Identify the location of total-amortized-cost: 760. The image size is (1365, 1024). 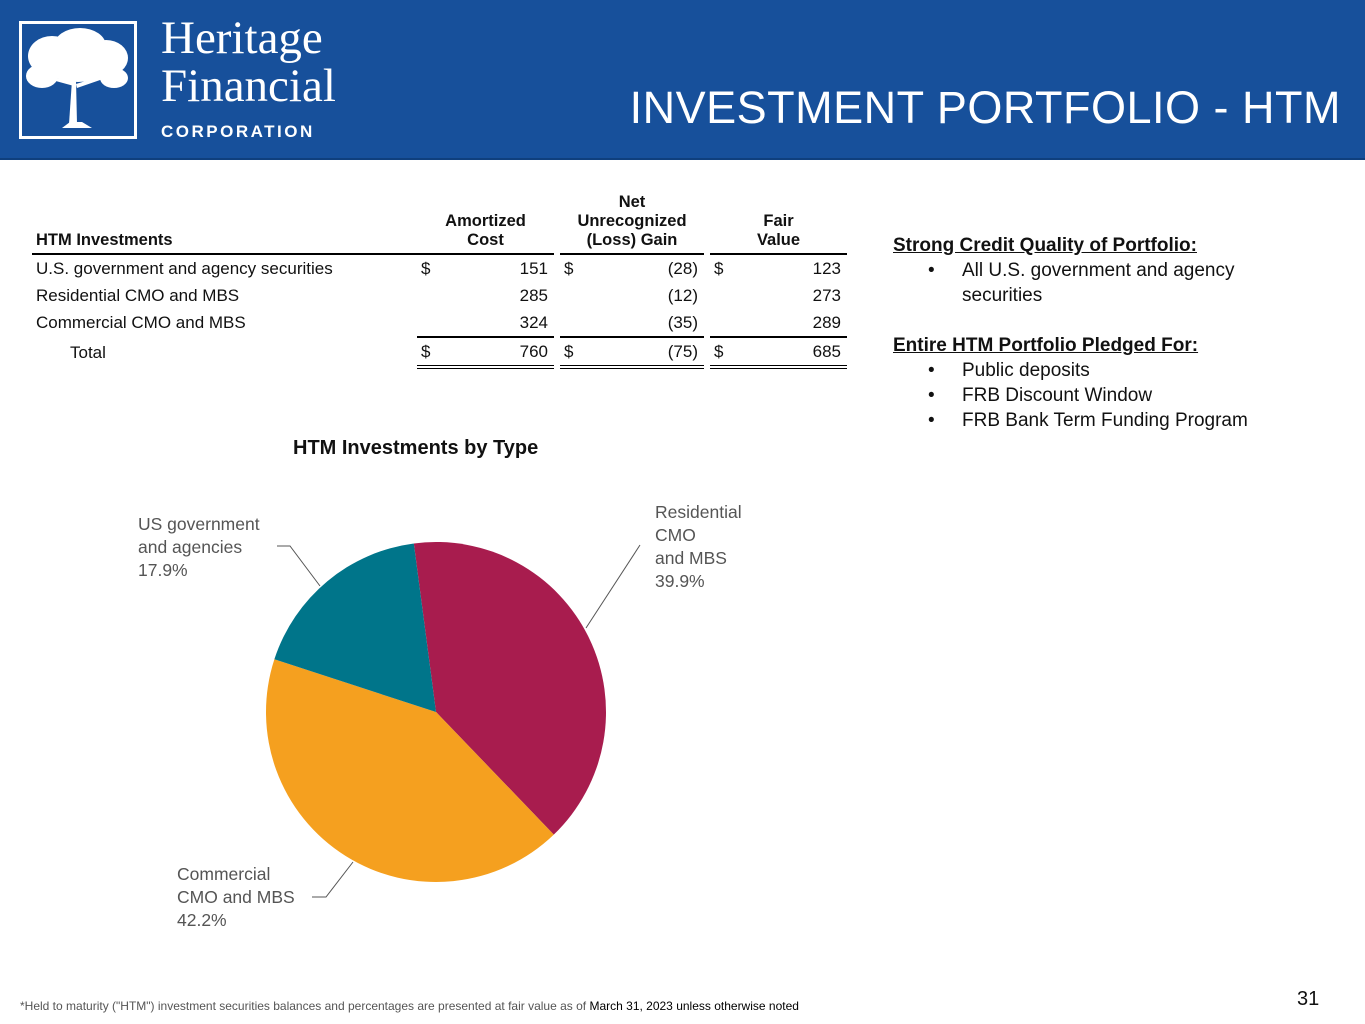
(498, 352).